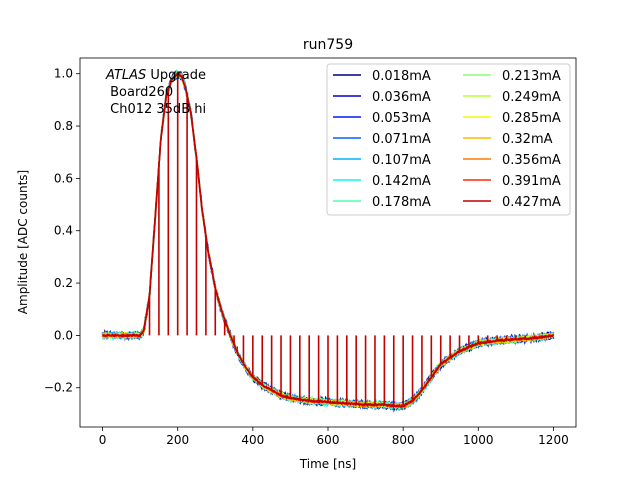 This screenshot has width=640, height=480. I want to click on y-tick-label: 0.8, so click(63, 126).